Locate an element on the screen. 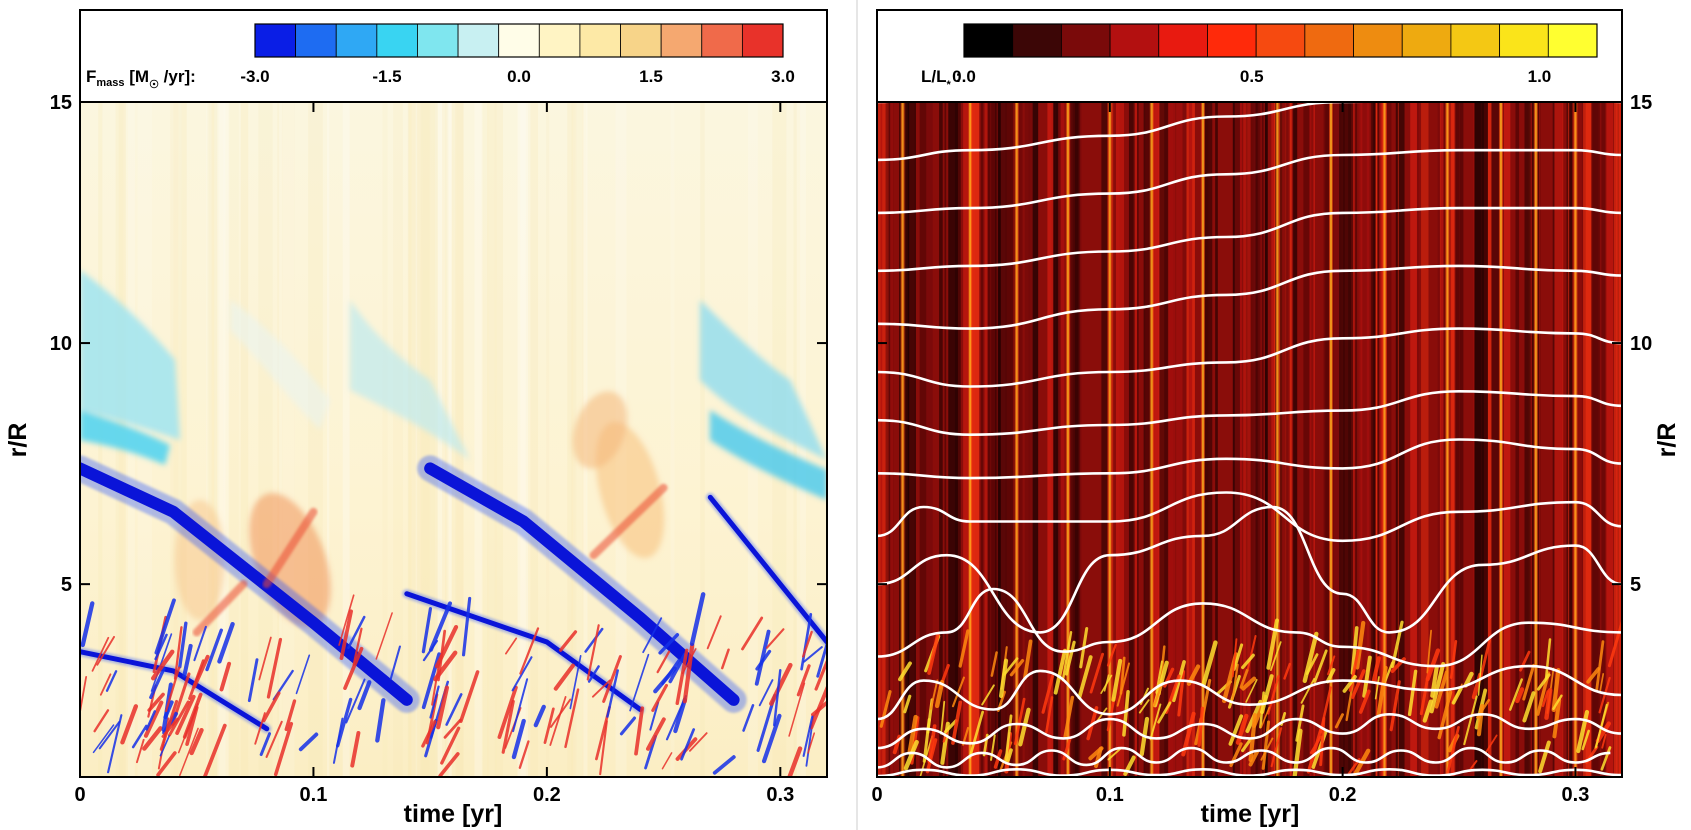 The image size is (1691, 830). outflow-streak is located at coordinates (628, 521).